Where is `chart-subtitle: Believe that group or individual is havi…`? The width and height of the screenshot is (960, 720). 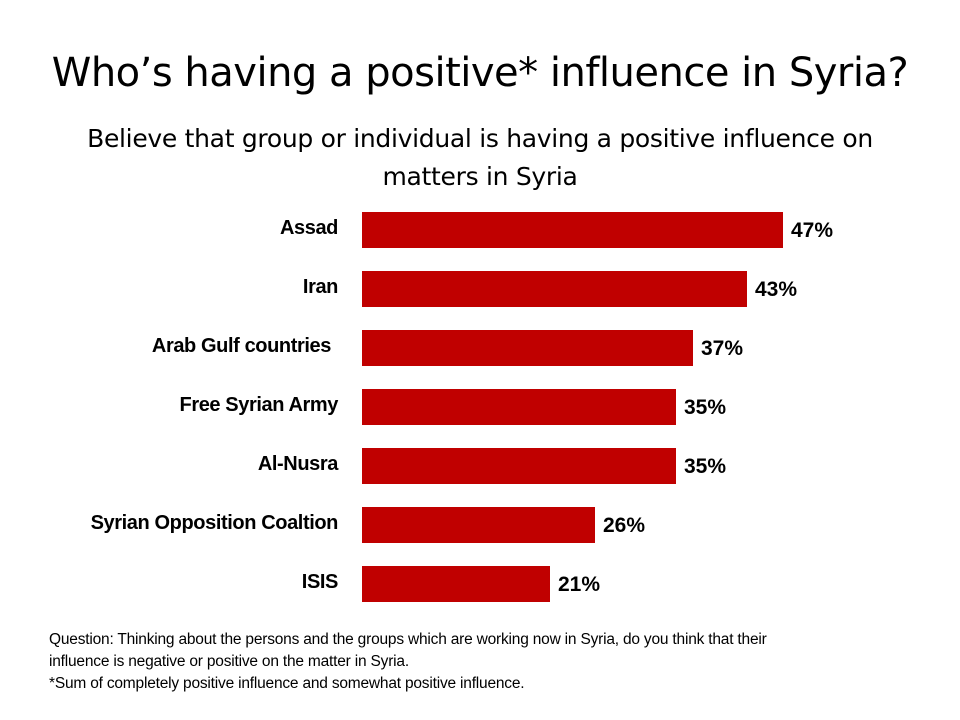 chart-subtitle: Believe that group or individual is havi… is located at coordinates (480, 157).